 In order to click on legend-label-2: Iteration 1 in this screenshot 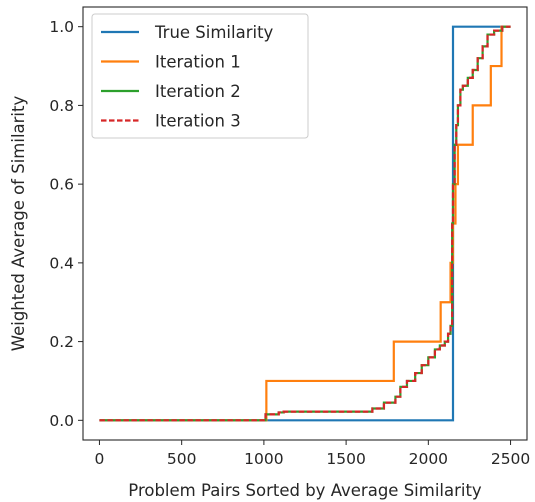, I will do `click(198, 62)`.